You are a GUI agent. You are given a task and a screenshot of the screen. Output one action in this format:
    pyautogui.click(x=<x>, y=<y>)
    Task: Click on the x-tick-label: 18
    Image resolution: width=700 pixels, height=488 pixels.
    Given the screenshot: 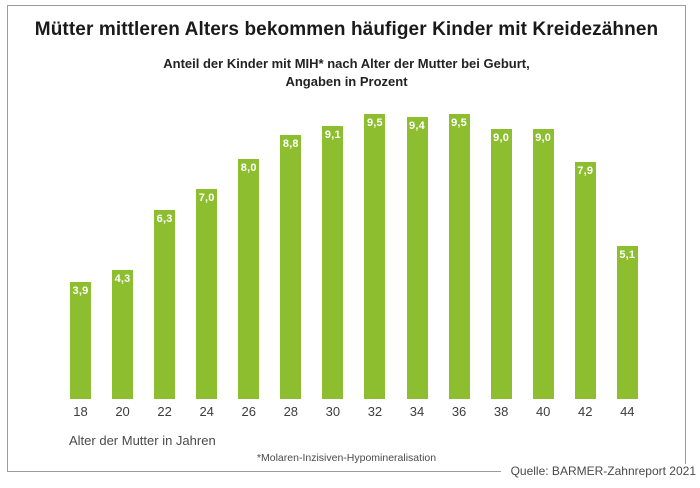 What is the action you would take?
    pyautogui.click(x=80, y=411)
    